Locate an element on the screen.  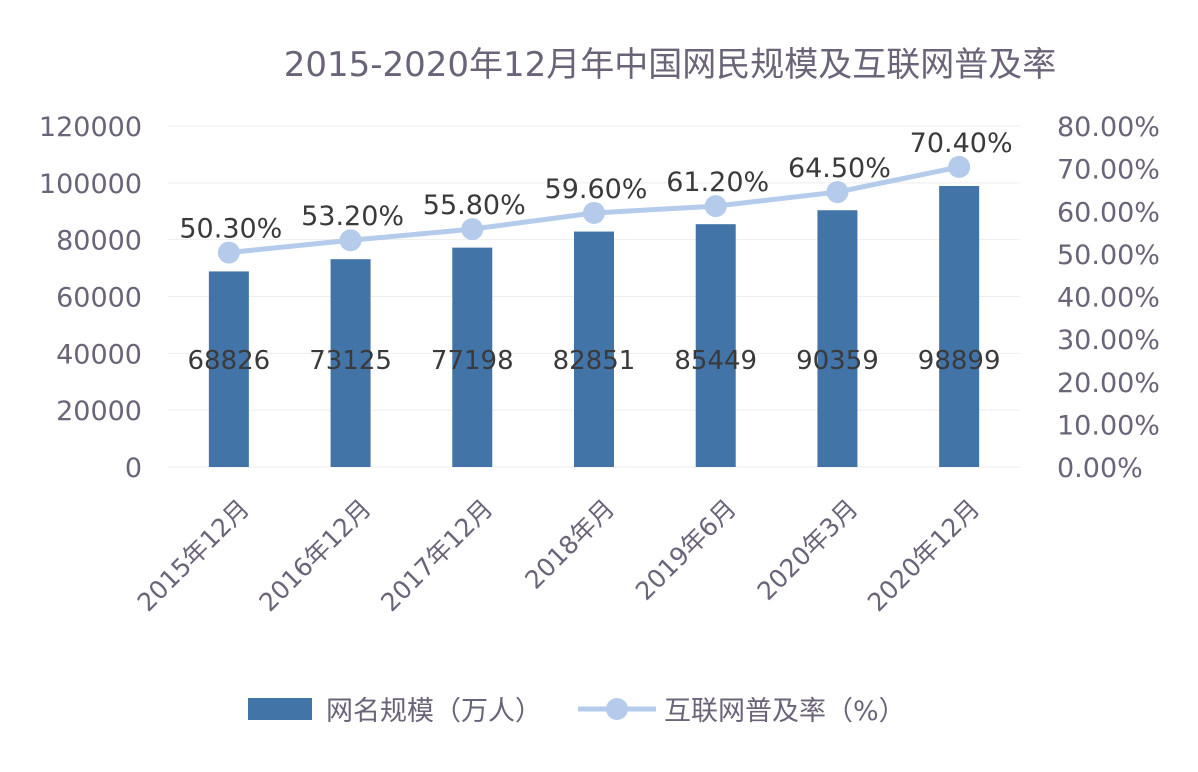
y-left-tick-label: 20000 is located at coordinates (99, 411).